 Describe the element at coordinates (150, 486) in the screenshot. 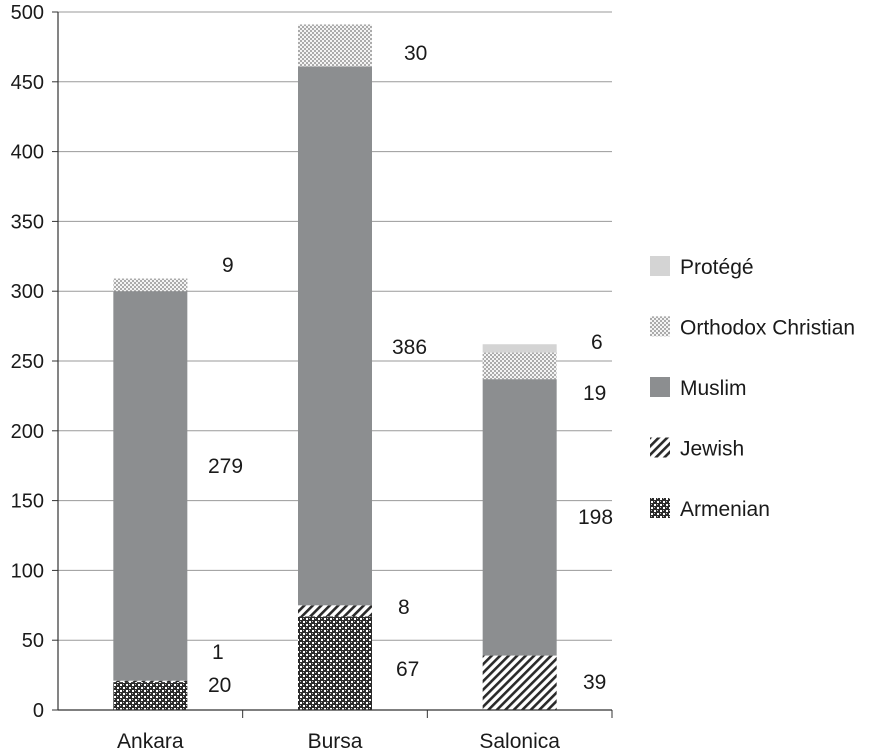

I see `bar-ankara-muslim` at that location.